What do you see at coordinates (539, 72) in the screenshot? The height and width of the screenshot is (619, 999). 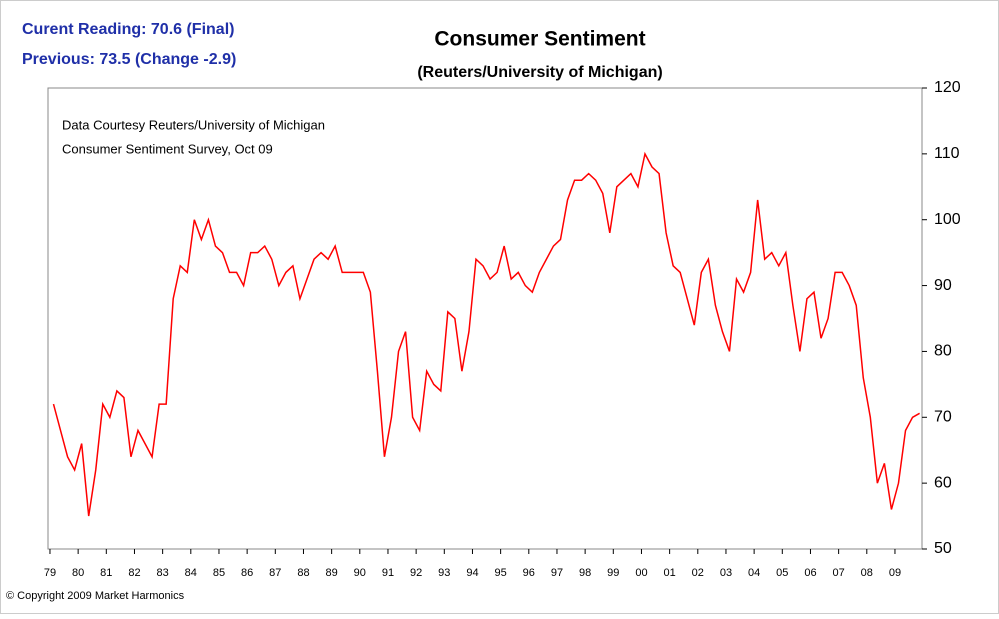 I see `chart-subtitle: (Reuters/University of Michigan)` at bounding box center [539, 72].